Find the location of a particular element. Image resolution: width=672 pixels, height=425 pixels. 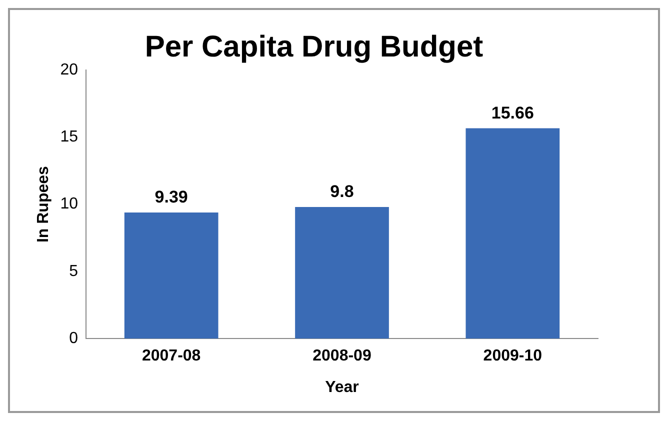

x-tick-label: 2009-10 is located at coordinates (512, 356).